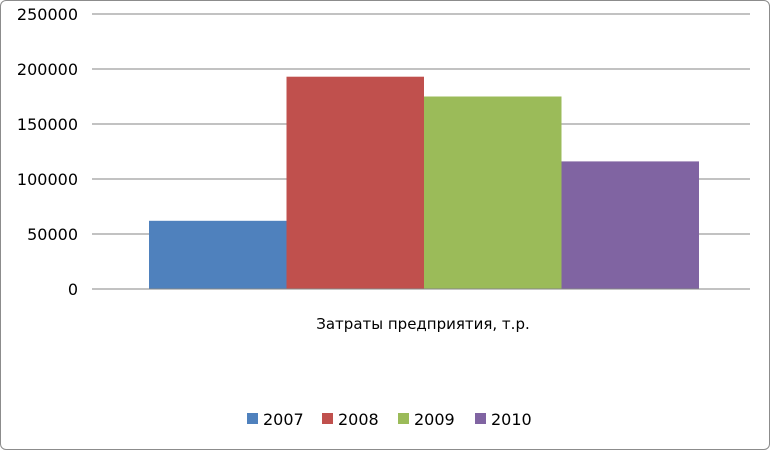 This screenshot has height=452, width=772. I want to click on y-tick-label: 100000, so click(47, 179).